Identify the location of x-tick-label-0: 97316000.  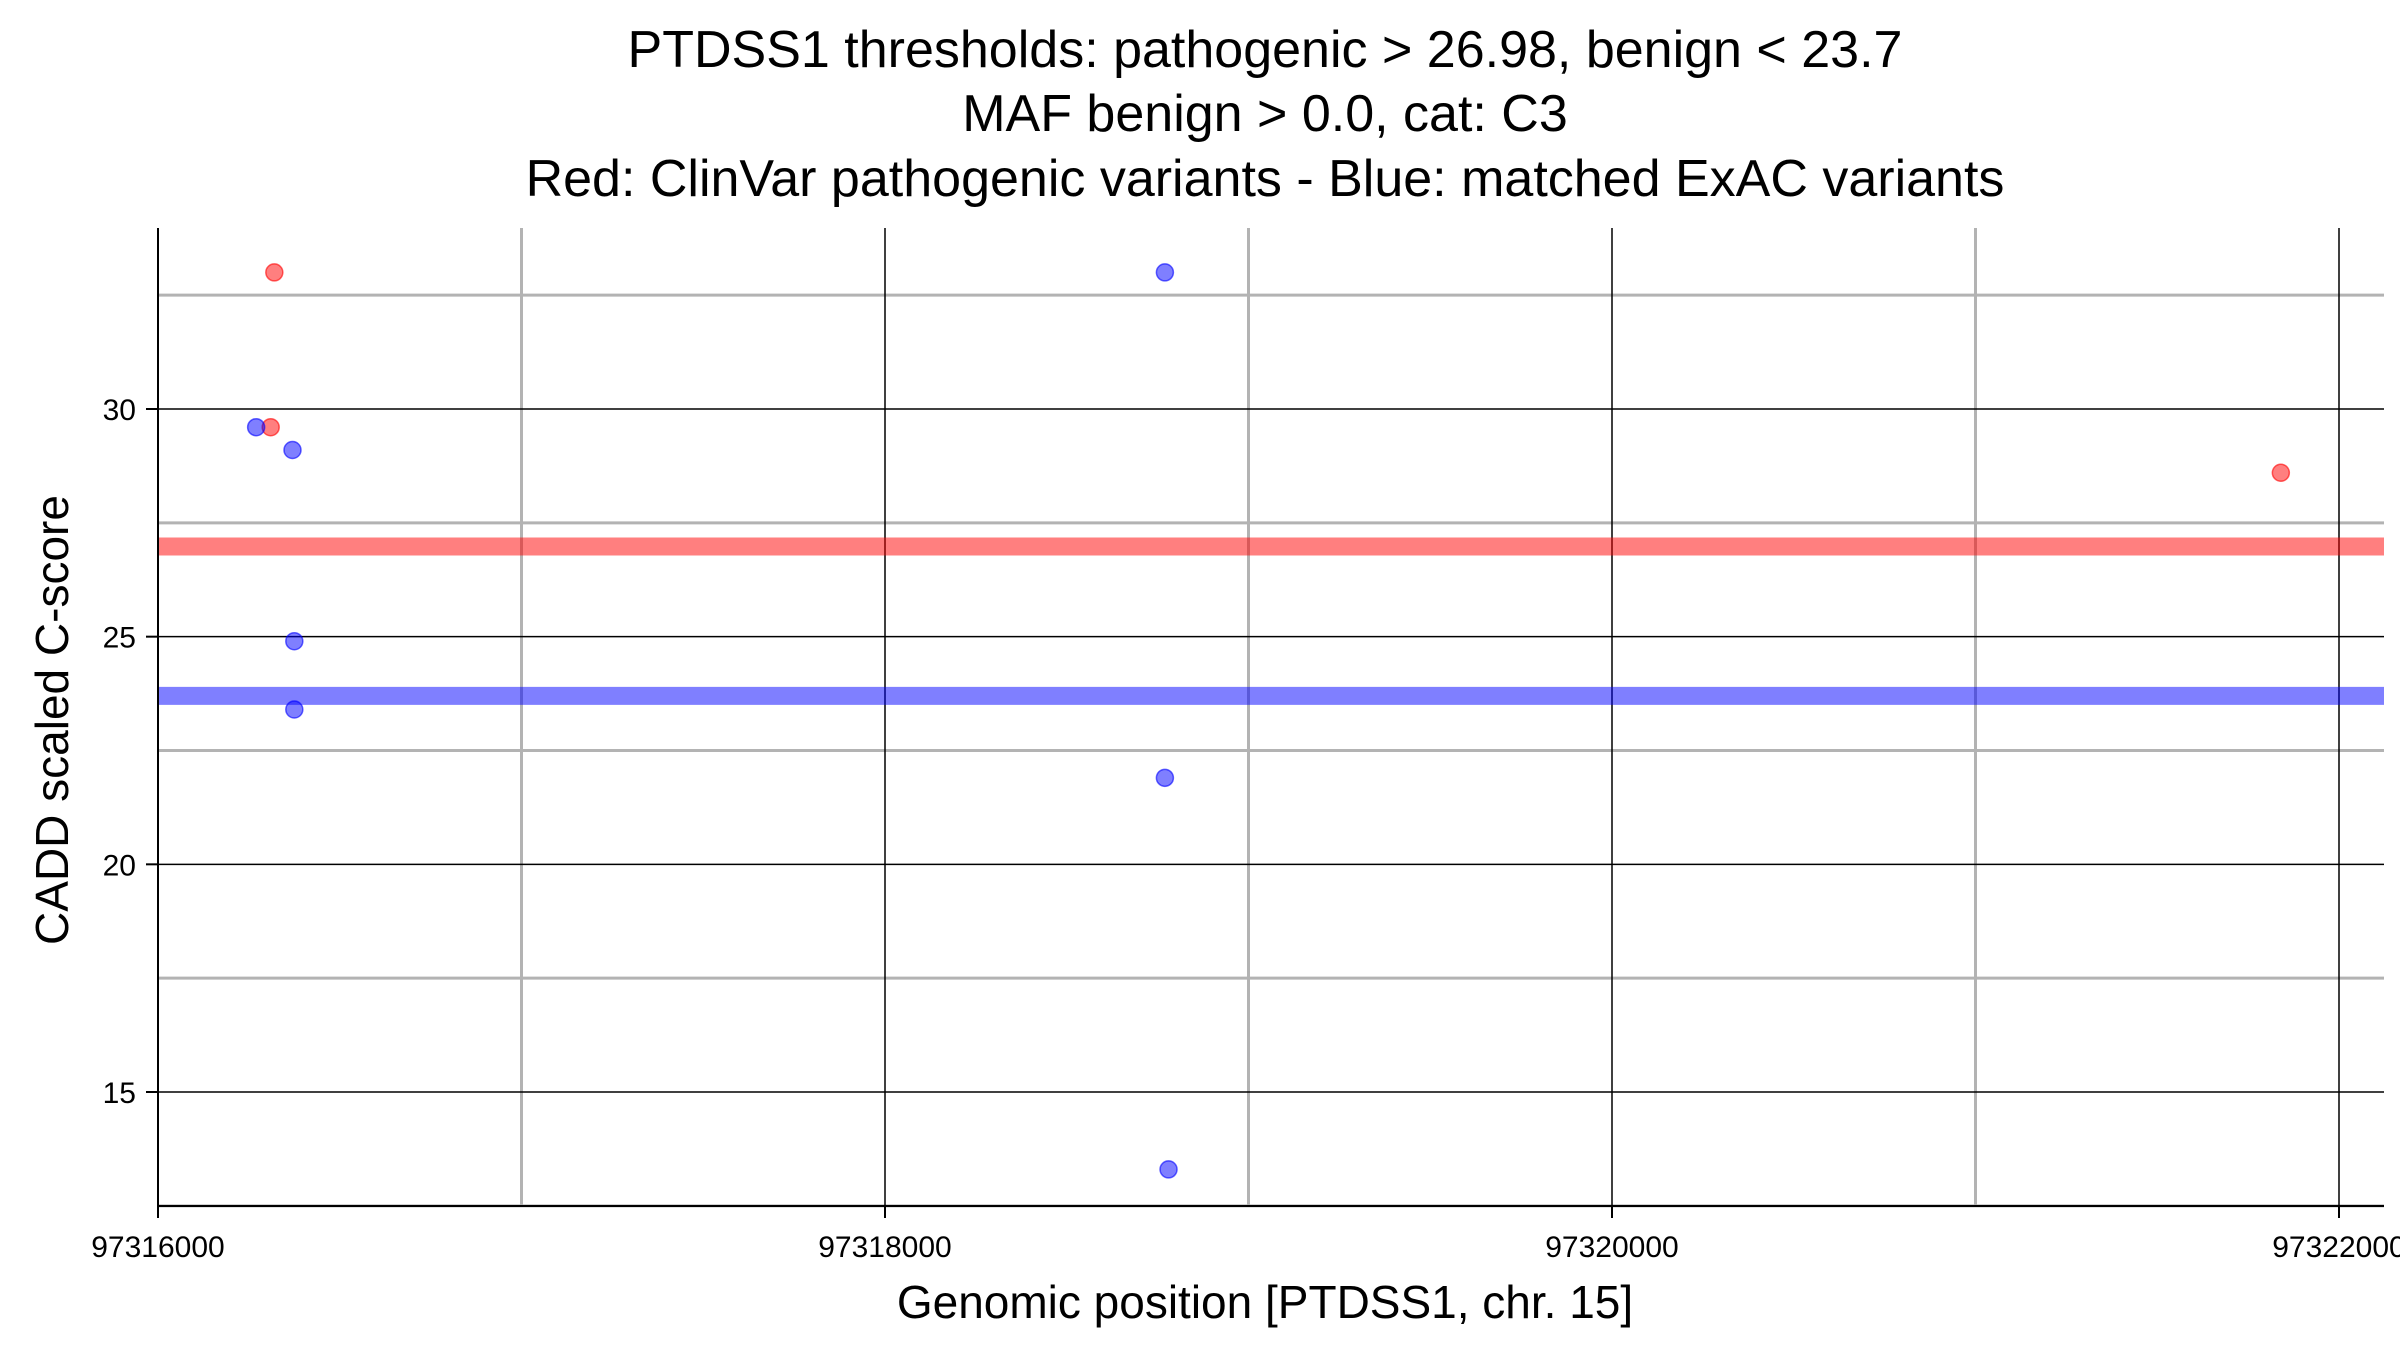
(157, 1247).